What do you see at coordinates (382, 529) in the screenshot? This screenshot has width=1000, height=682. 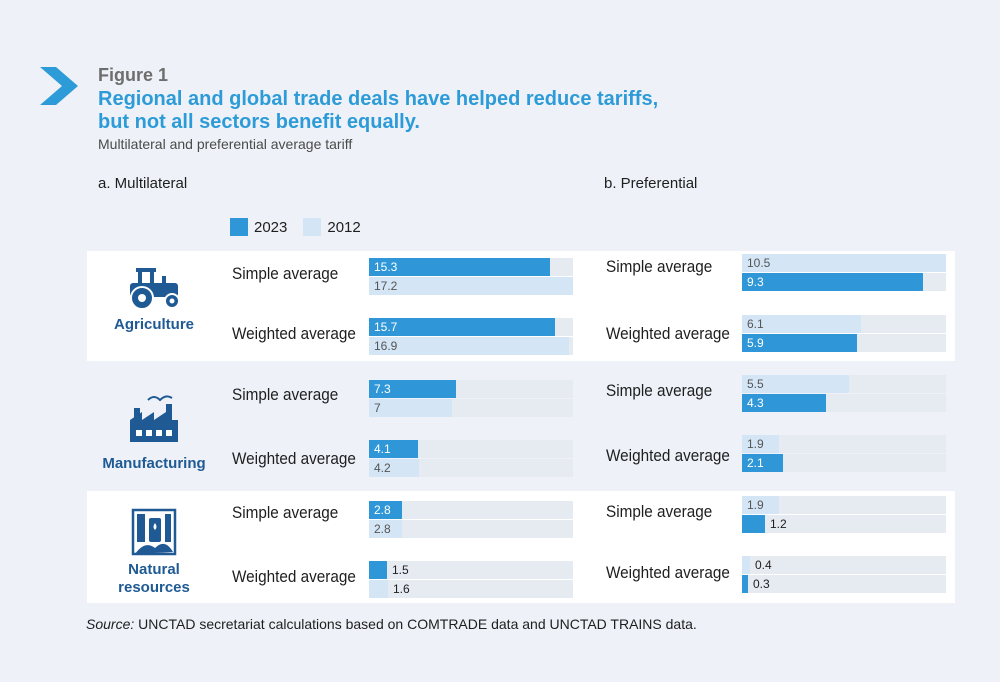 I see `bar-label-multilateral-natural-resources-simple-average-2012: 2.8` at bounding box center [382, 529].